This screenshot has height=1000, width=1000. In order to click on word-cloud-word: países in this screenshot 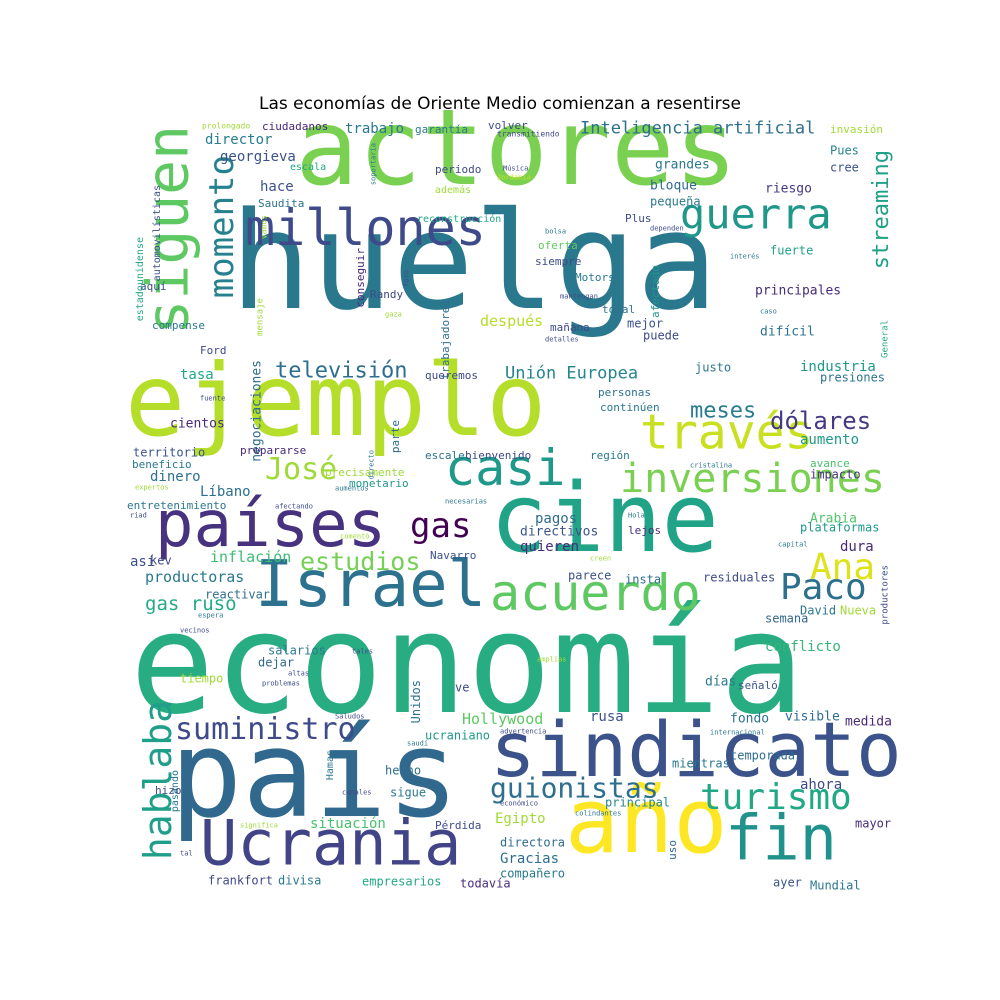, I will do `click(270, 525)`.